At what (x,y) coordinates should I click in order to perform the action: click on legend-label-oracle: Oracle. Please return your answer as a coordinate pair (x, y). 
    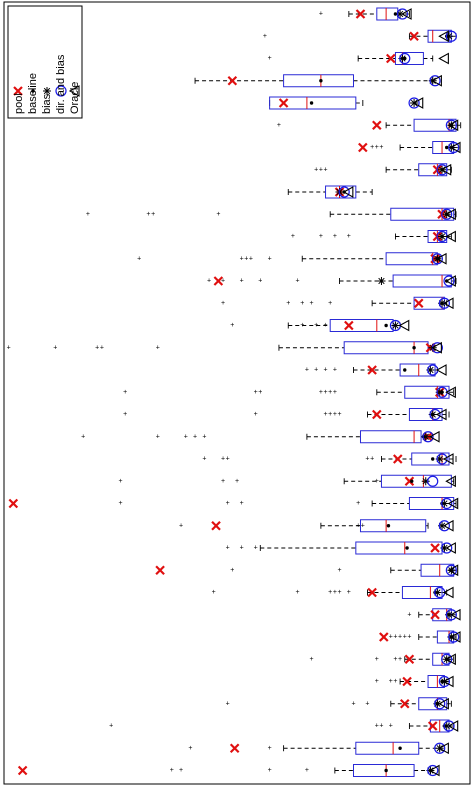
    Looking at the image, I should click on (75, 98).